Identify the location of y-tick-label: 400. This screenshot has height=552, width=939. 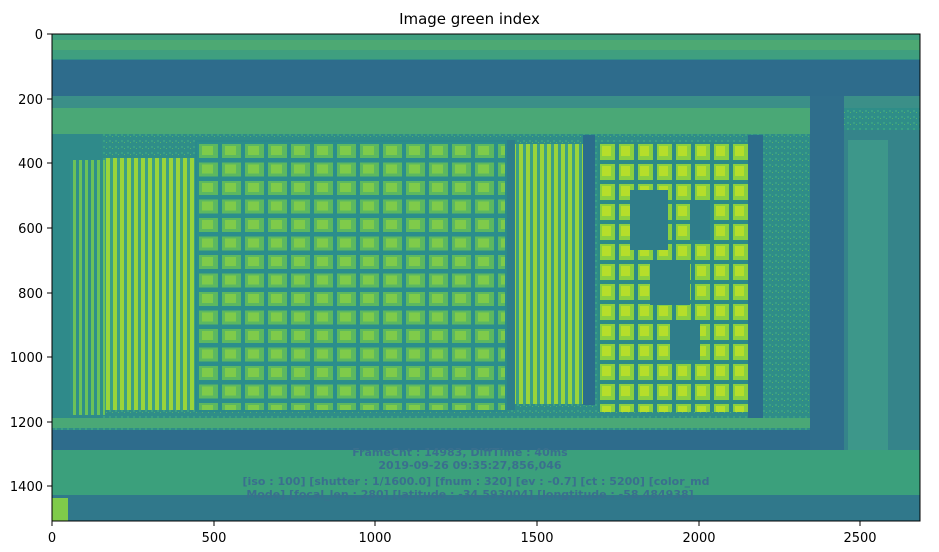
(30, 164).